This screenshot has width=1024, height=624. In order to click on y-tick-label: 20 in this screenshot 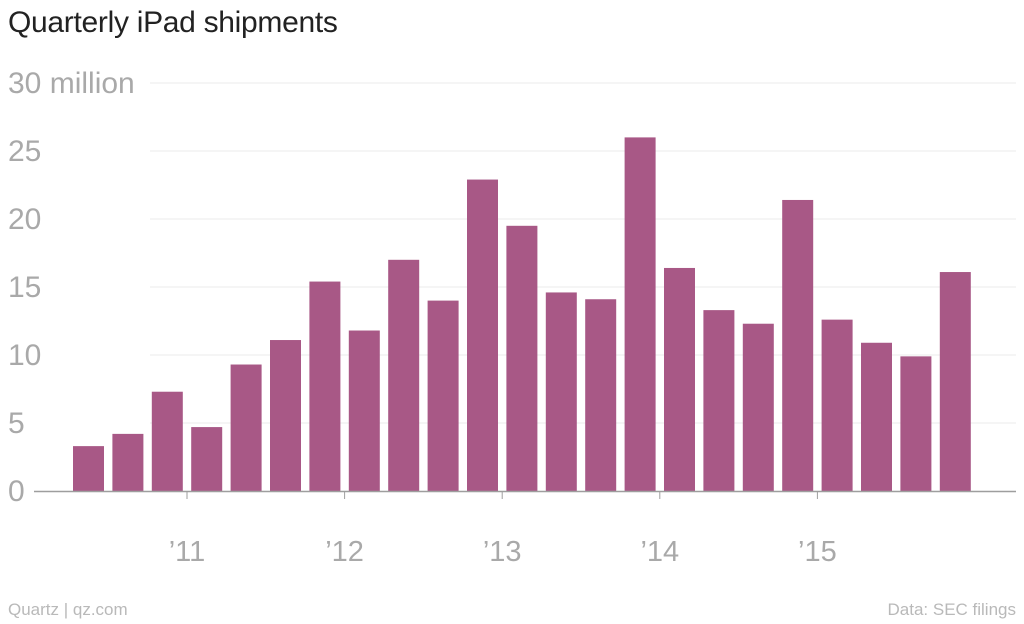, I will do `click(24, 219)`.